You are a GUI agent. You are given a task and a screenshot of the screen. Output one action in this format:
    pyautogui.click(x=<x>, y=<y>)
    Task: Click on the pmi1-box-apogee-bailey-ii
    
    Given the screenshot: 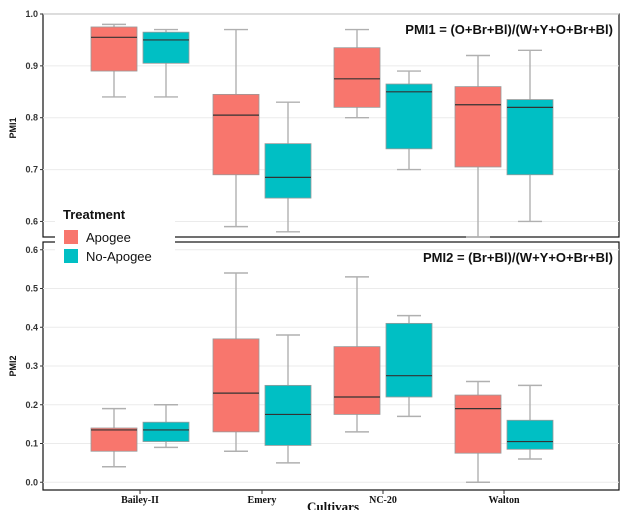 What is the action you would take?
    pyautogui.click(x=114, y=60)
    